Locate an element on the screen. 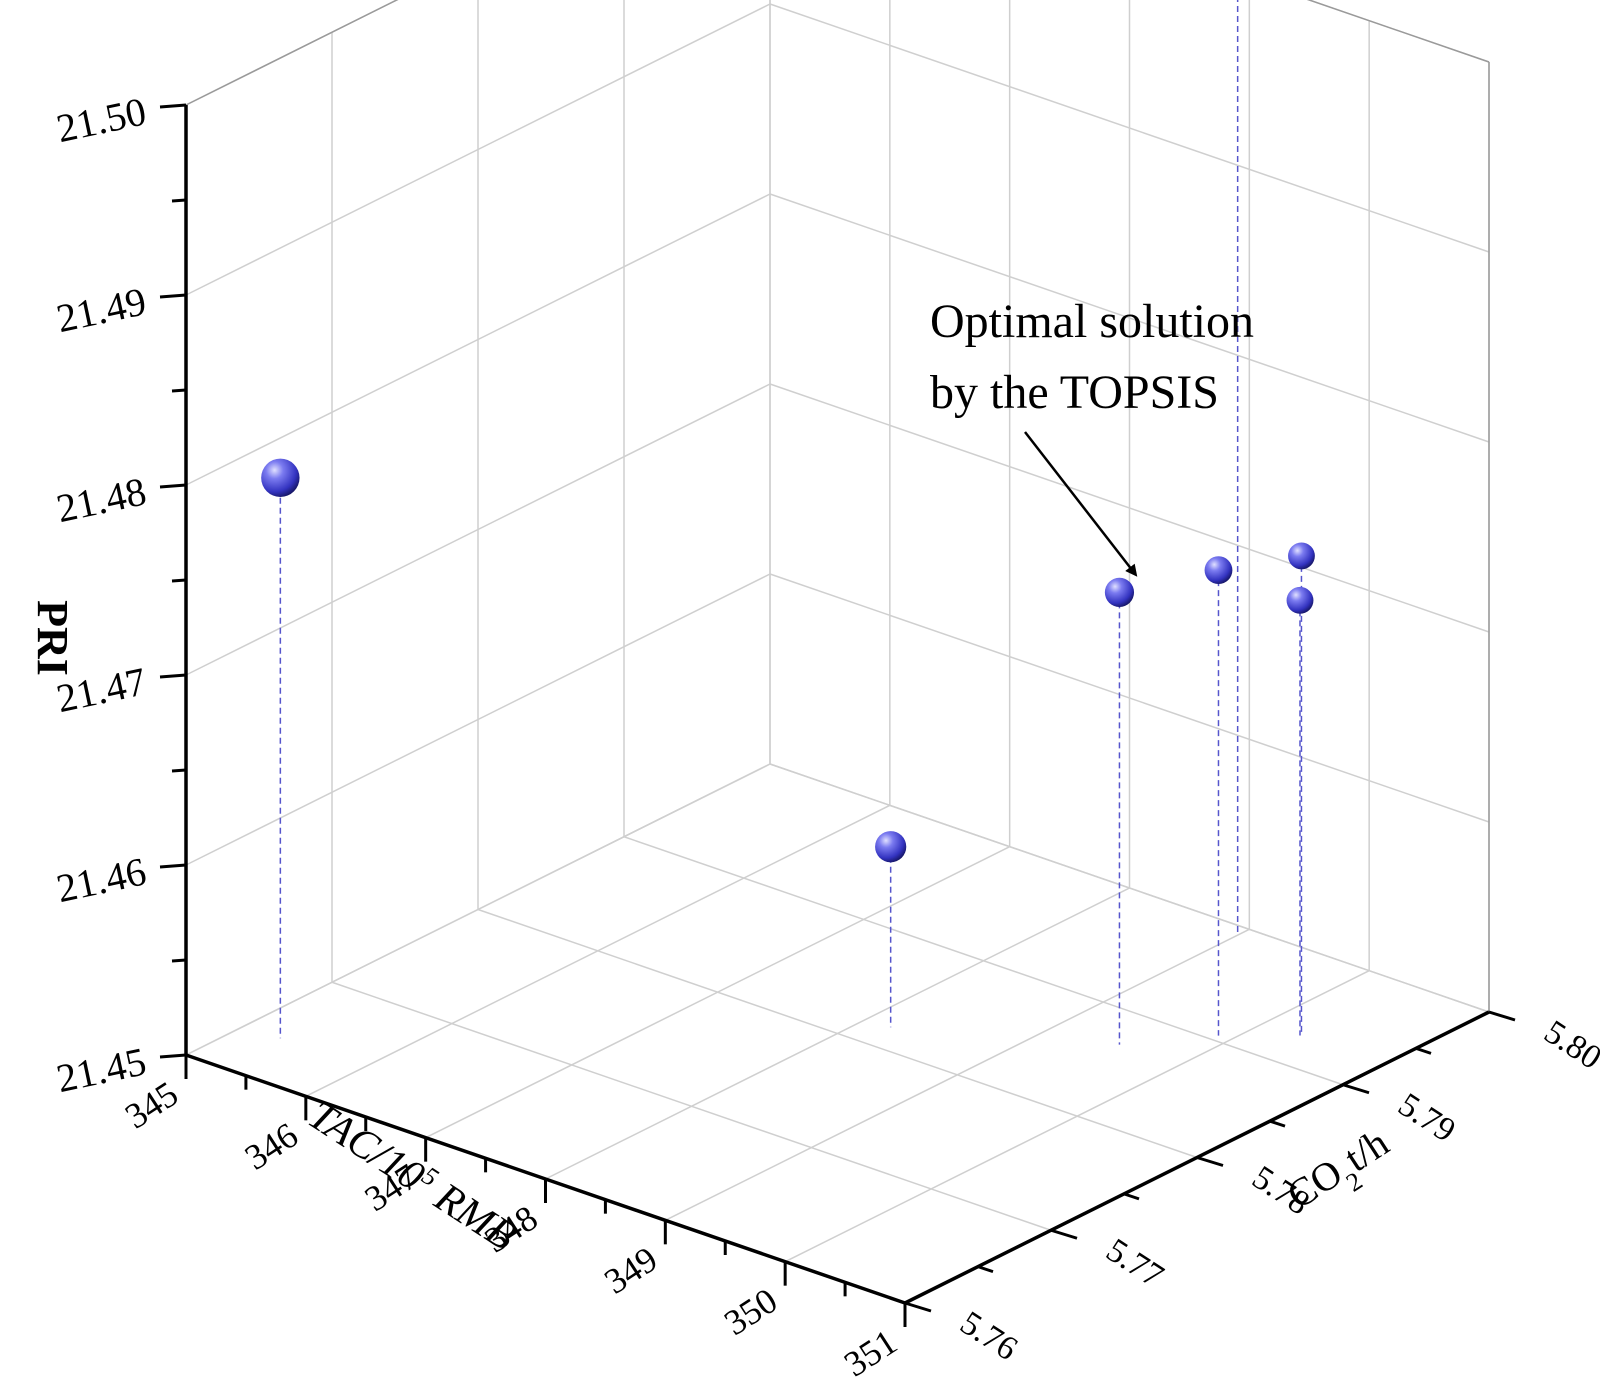 The height and width of the screenshot is (1382, 1600). y-axis-tick-label: 5.79 is located at coordinates (1427, 1117).